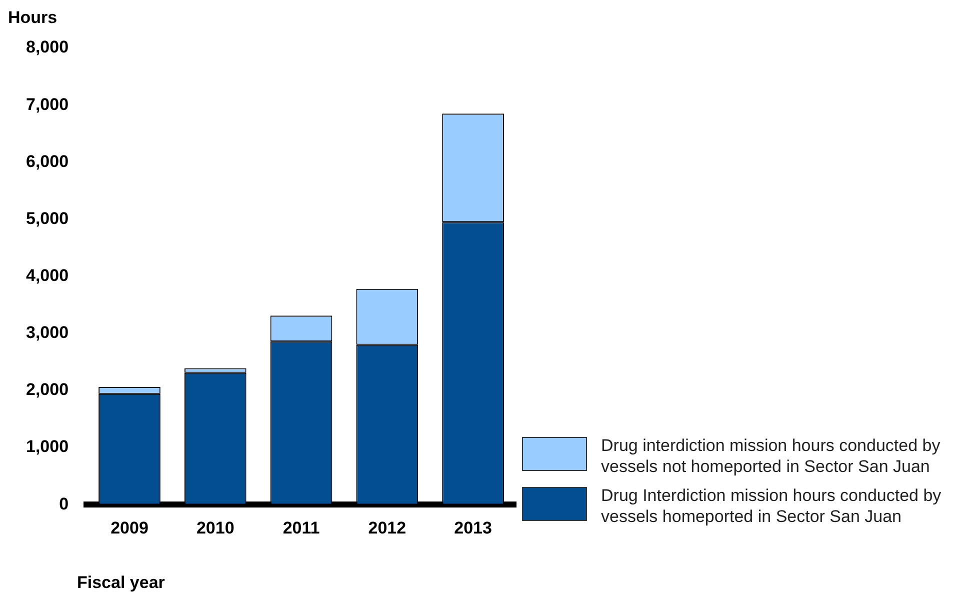 The image size is (978, 601). Describe the element at coordinates (301, 528) in the screenshot. I see `x-tick-label: 2011` at that location.